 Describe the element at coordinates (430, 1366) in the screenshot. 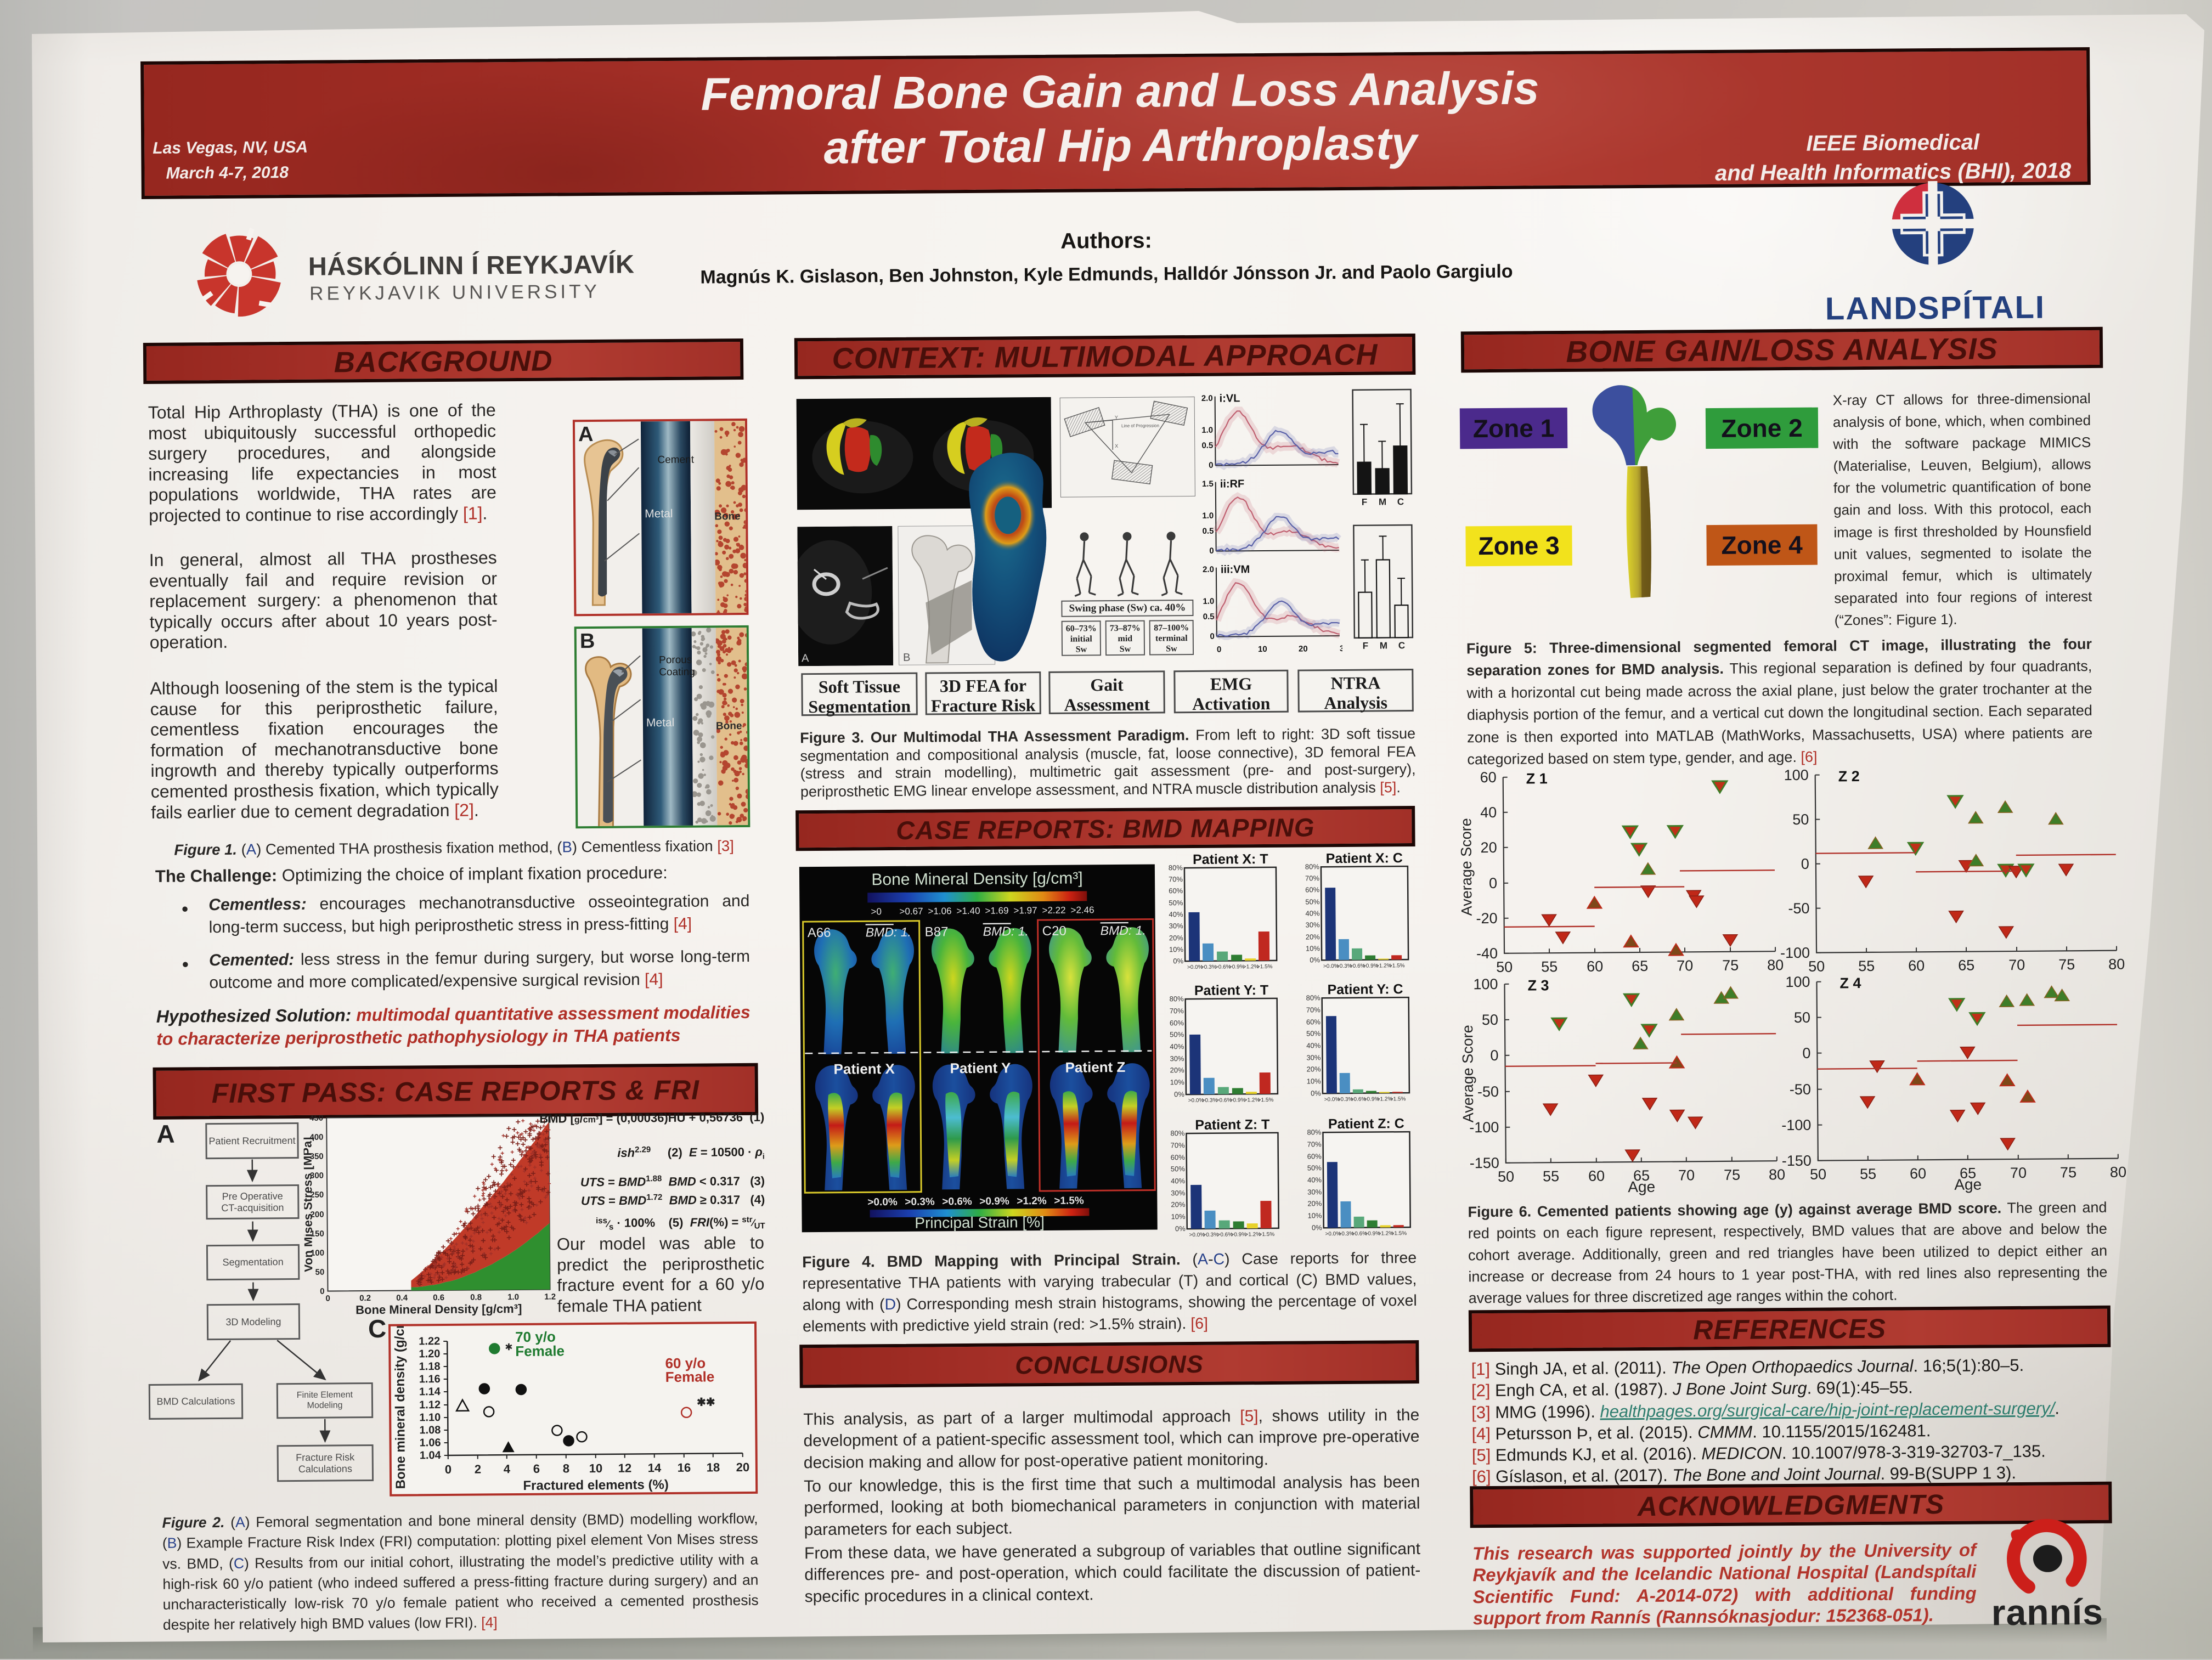

I see `svg-text: 1.18` at that location.